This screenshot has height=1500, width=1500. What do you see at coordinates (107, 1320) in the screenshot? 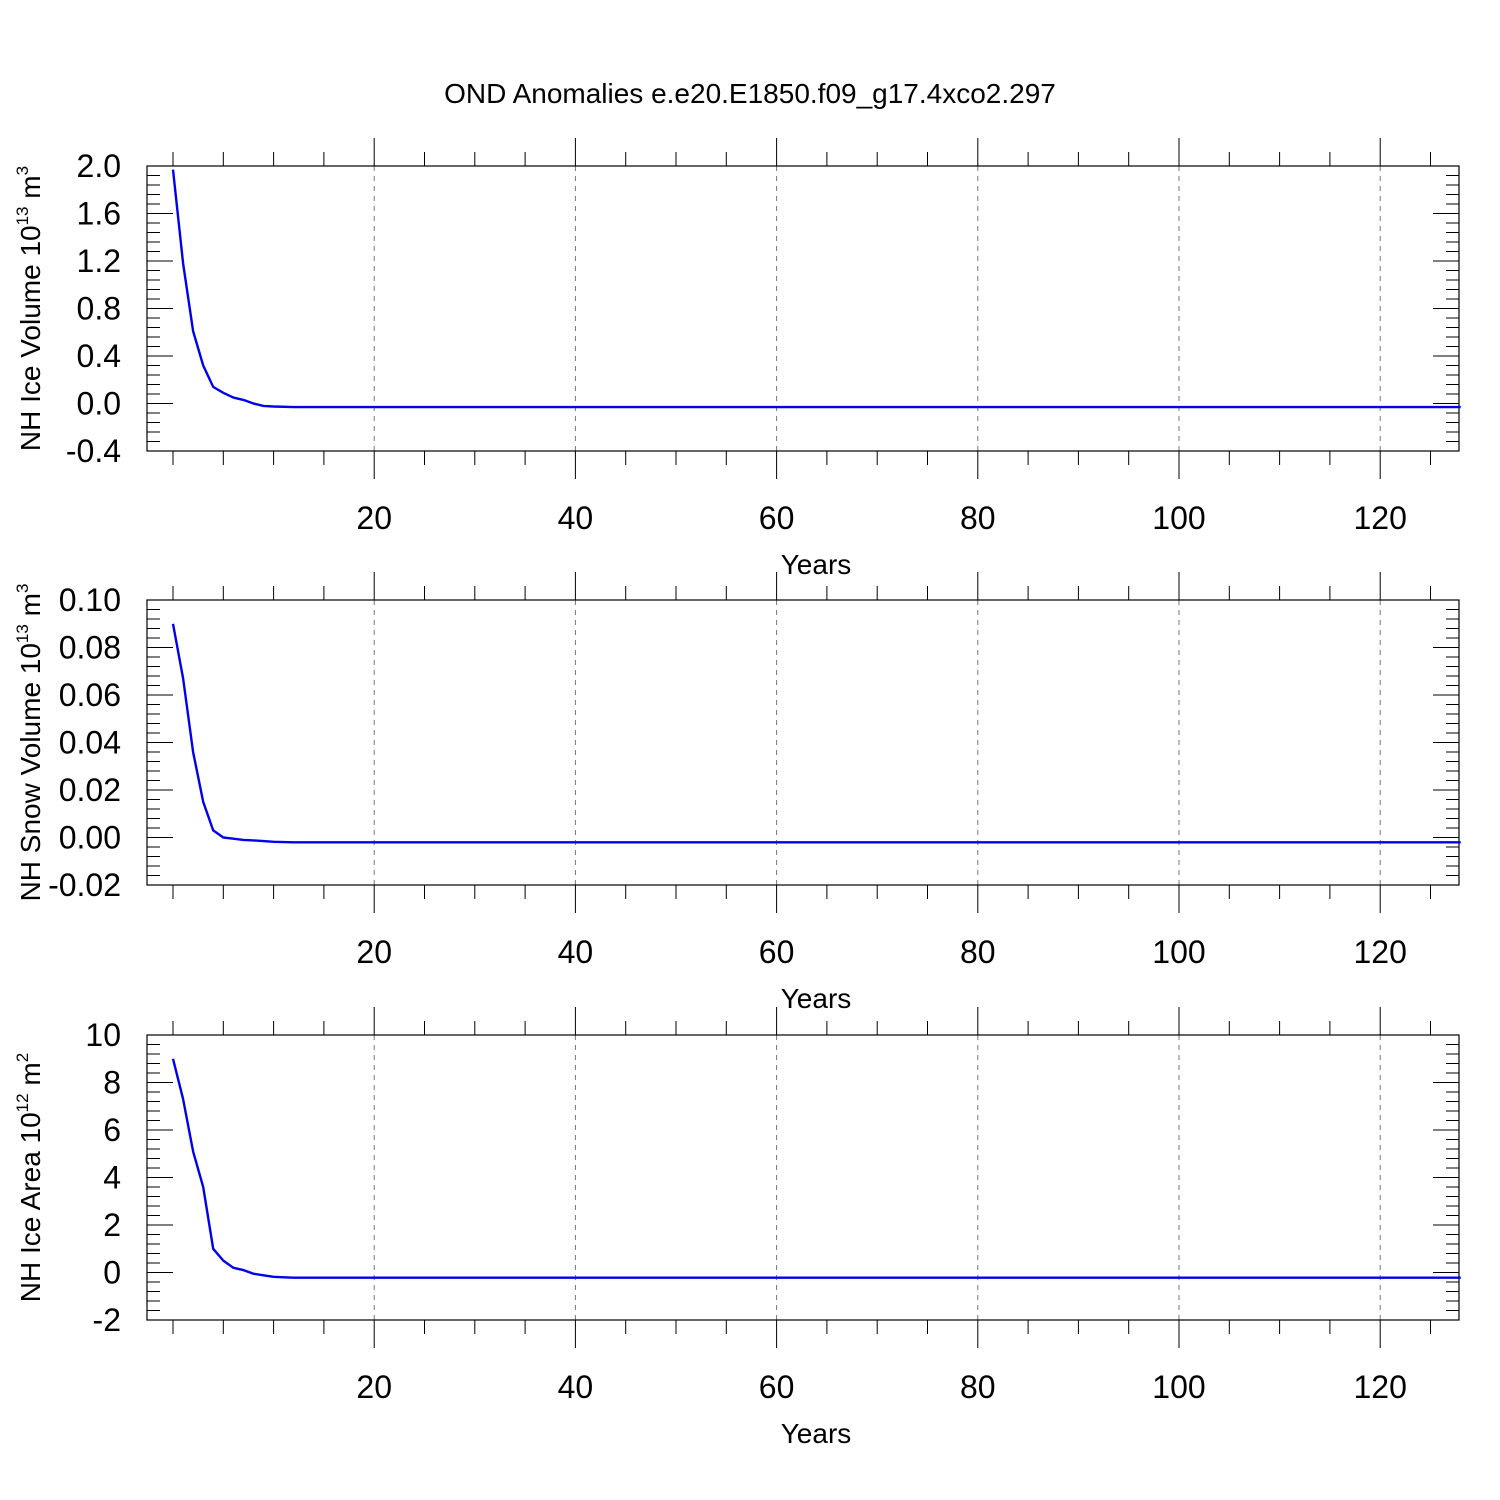
I see `y-tick-label: -2` at bounding box center [107, 1320].